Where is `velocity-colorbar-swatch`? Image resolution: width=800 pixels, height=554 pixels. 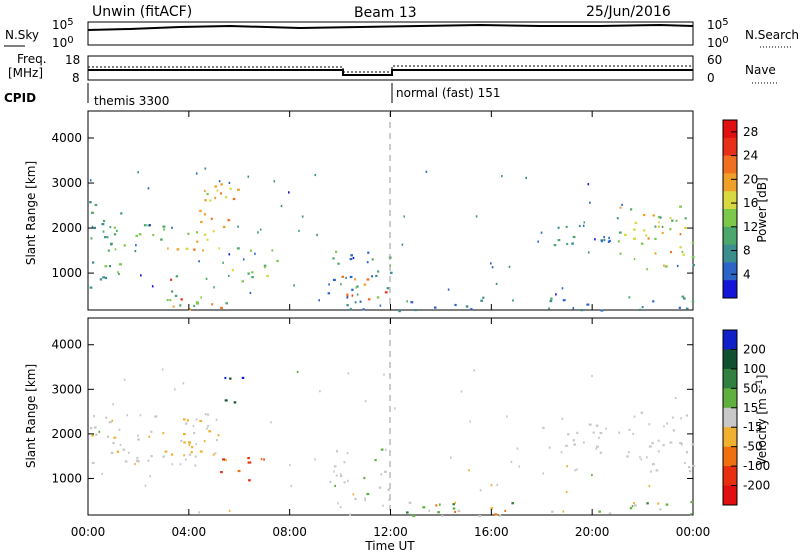 velocity-colorbar-swatch is located at coordinates (730, 495).